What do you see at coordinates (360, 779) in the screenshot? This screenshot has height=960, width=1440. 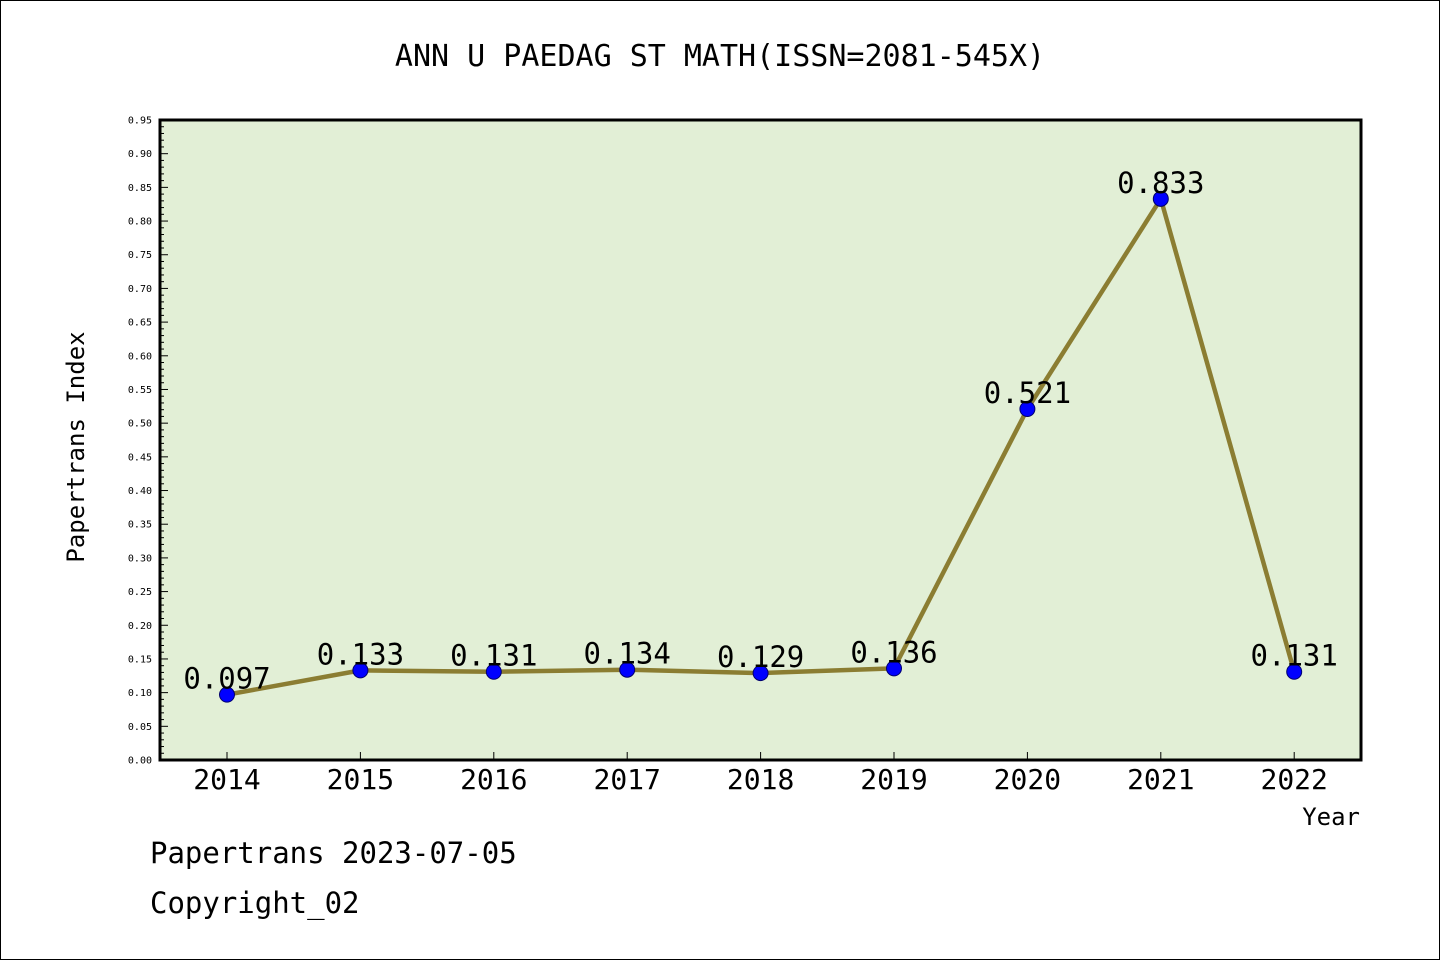 I see `x-tick-label: 2015` at bounding box center [360, 779].